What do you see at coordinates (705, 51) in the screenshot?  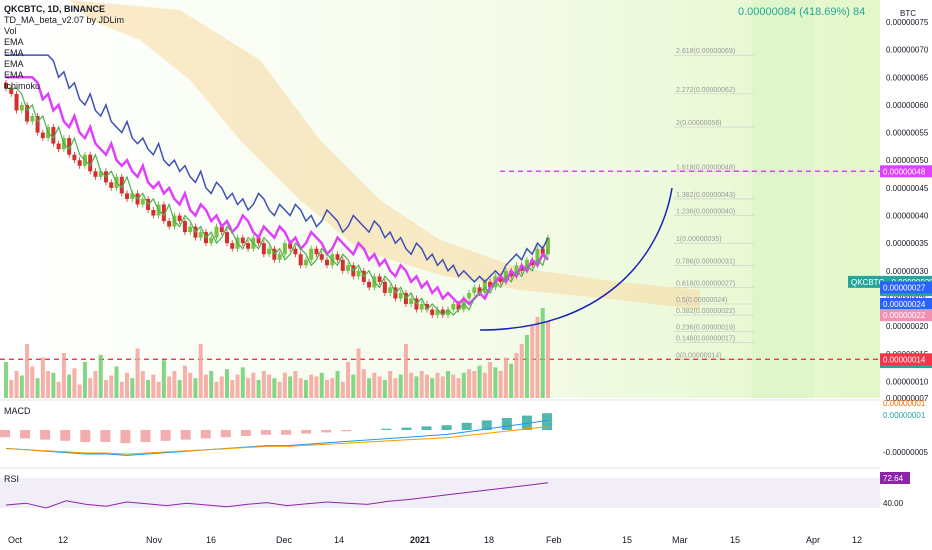 I see `fib-label: 2.618(0.00000069)` at bounding box center [705, 51].